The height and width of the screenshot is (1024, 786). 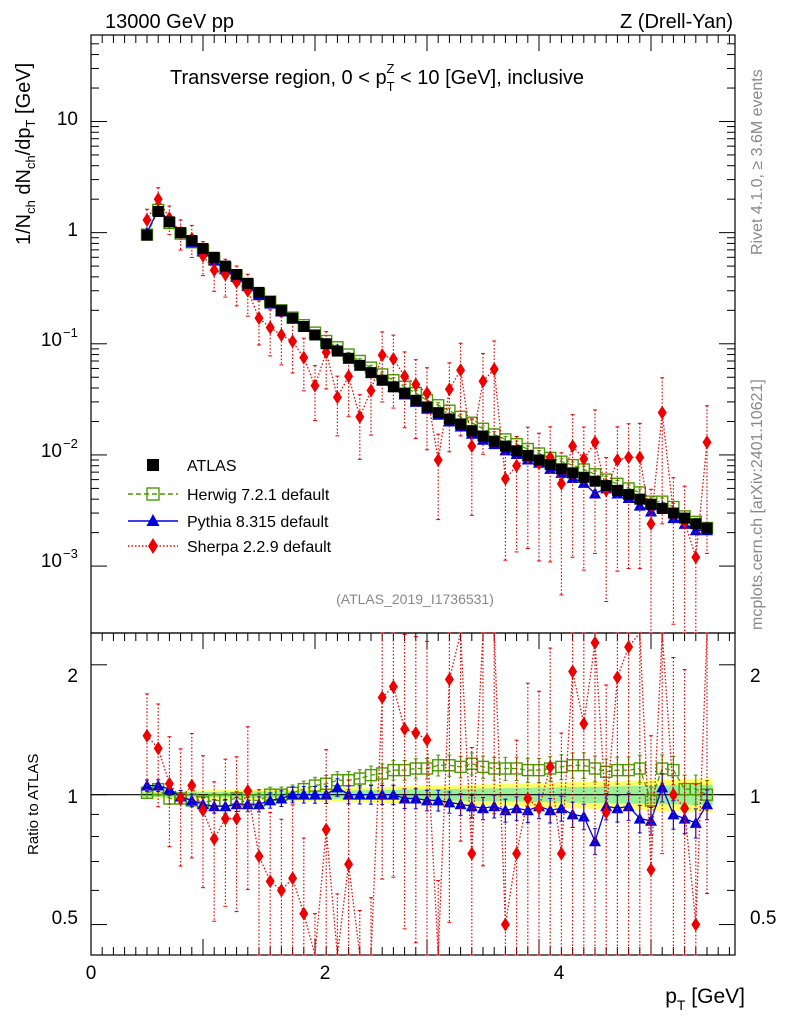 What do you see at coordinates (676, 22) in the screenshot?
I see `header-right-label: Z (Drell-Yan)` at bounding box center [676, 22].